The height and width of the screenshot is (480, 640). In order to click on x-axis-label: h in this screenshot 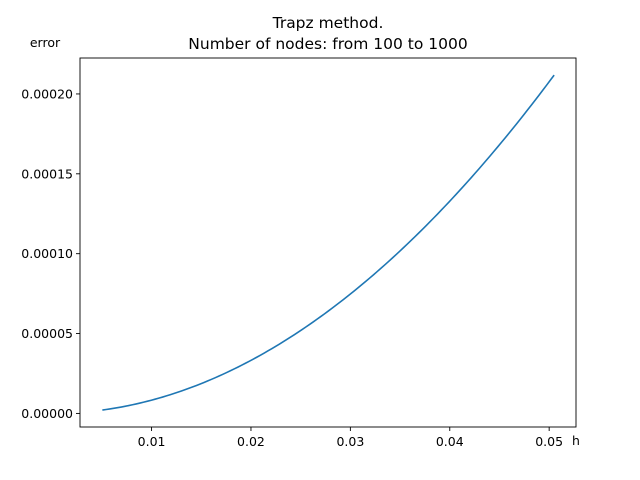, I will do `click(576, 440)`.